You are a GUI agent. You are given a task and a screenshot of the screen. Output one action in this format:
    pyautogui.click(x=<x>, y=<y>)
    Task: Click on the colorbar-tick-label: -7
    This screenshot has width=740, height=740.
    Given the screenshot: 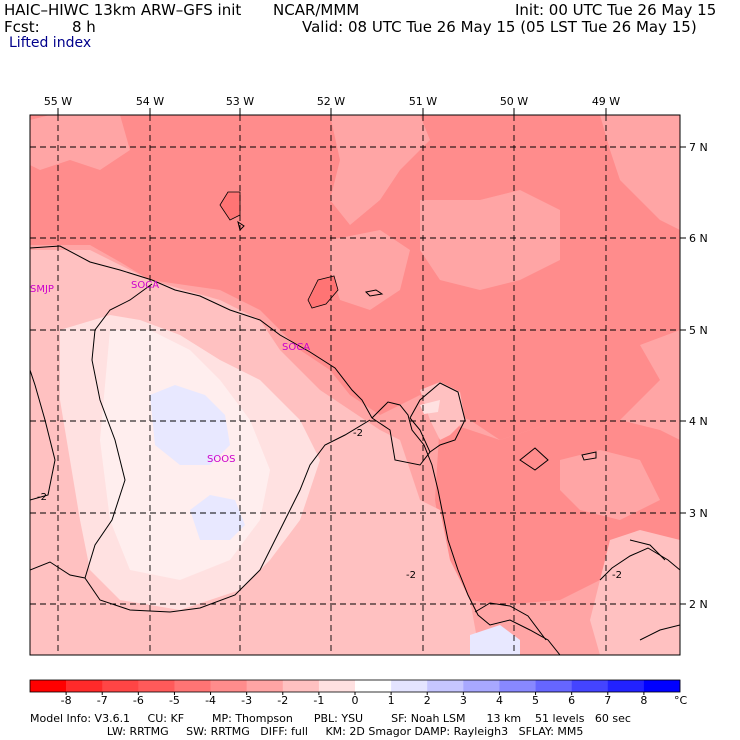 What is the action you would take?
    pyautogui.click(x=102, y=700)
    